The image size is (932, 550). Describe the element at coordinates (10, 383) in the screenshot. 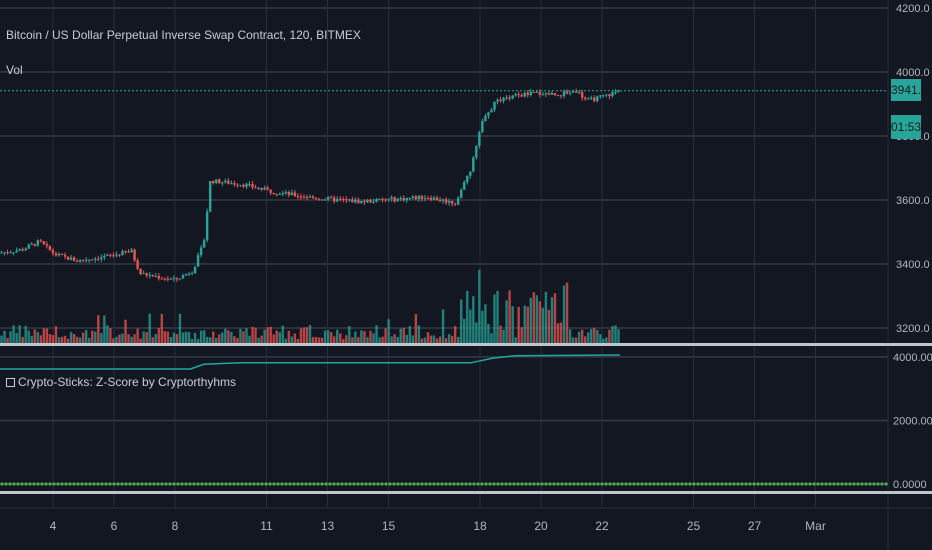

I see `indicator-settings-icon` at that location.